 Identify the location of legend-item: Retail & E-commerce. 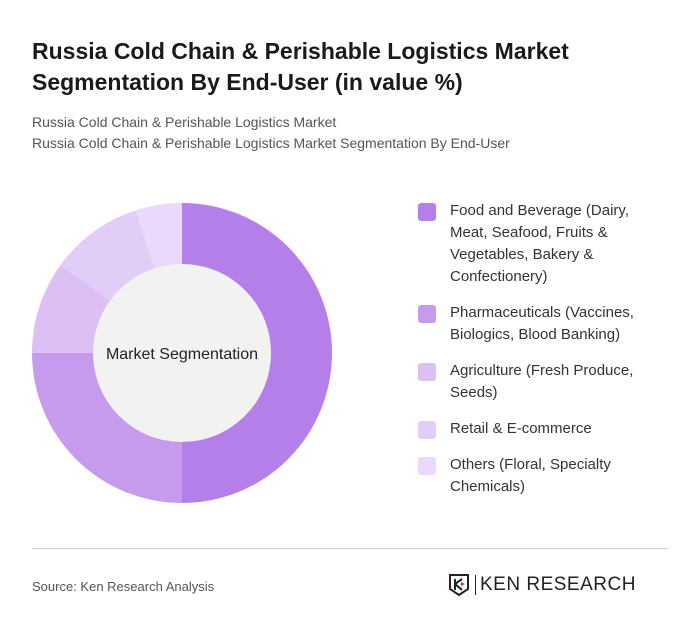
(543, 429).